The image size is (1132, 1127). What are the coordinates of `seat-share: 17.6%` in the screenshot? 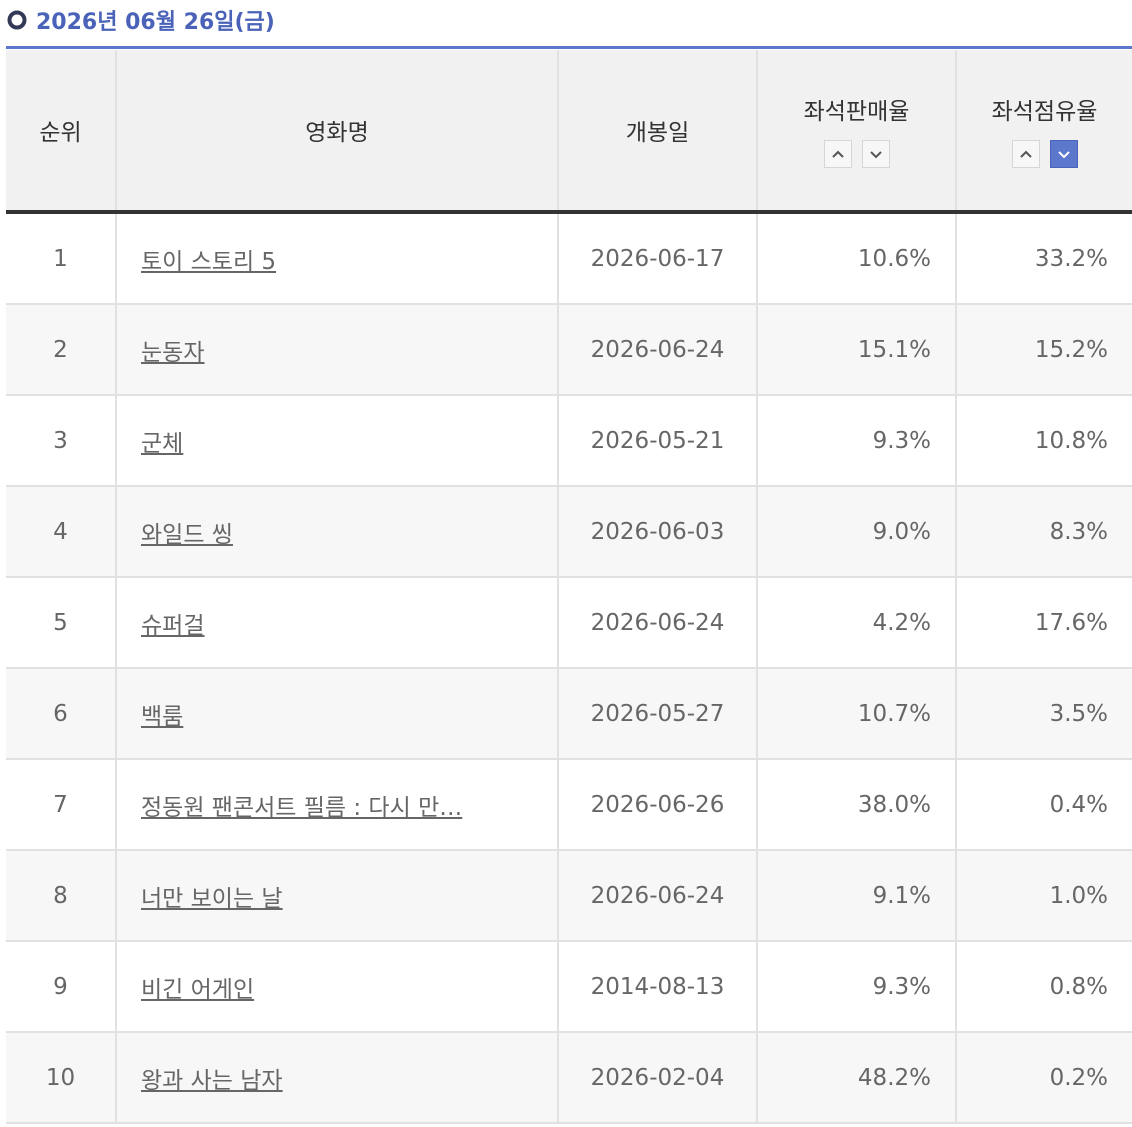 It's located at (1071, 622).